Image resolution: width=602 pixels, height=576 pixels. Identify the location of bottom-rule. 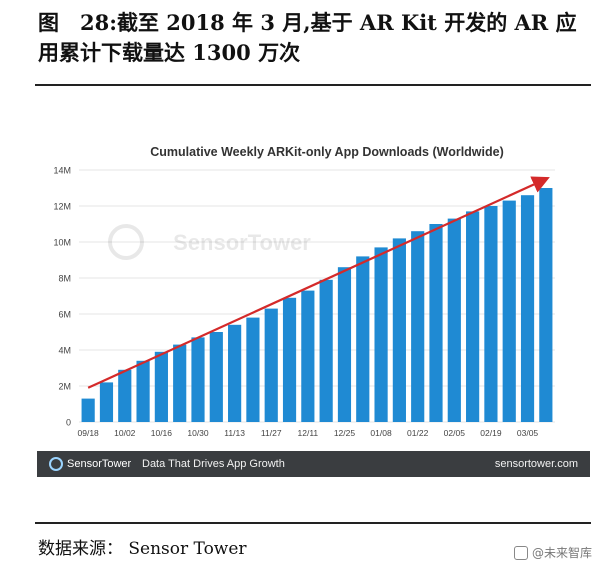
(313, 523).